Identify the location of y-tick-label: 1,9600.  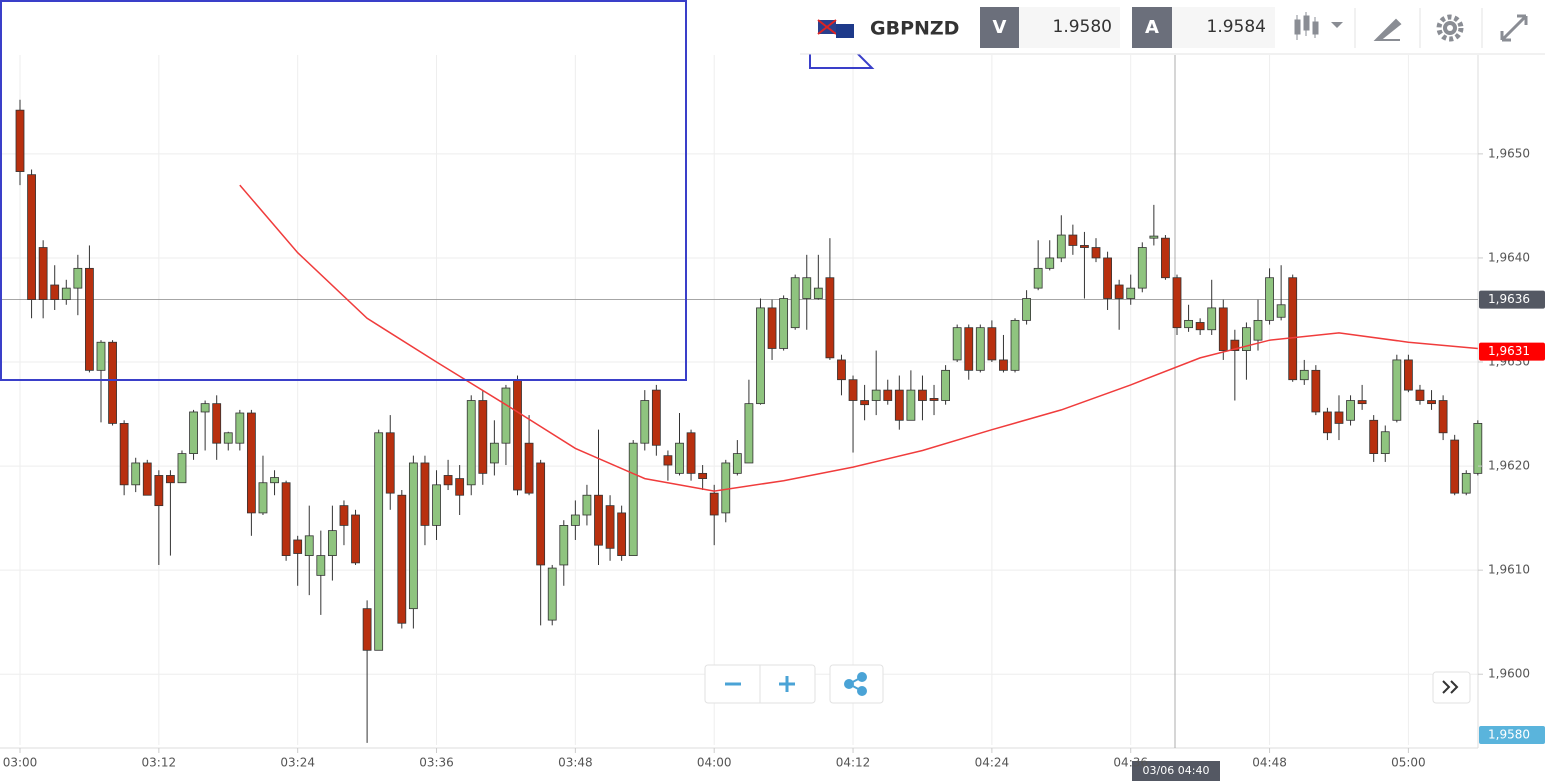
(1509, 674).